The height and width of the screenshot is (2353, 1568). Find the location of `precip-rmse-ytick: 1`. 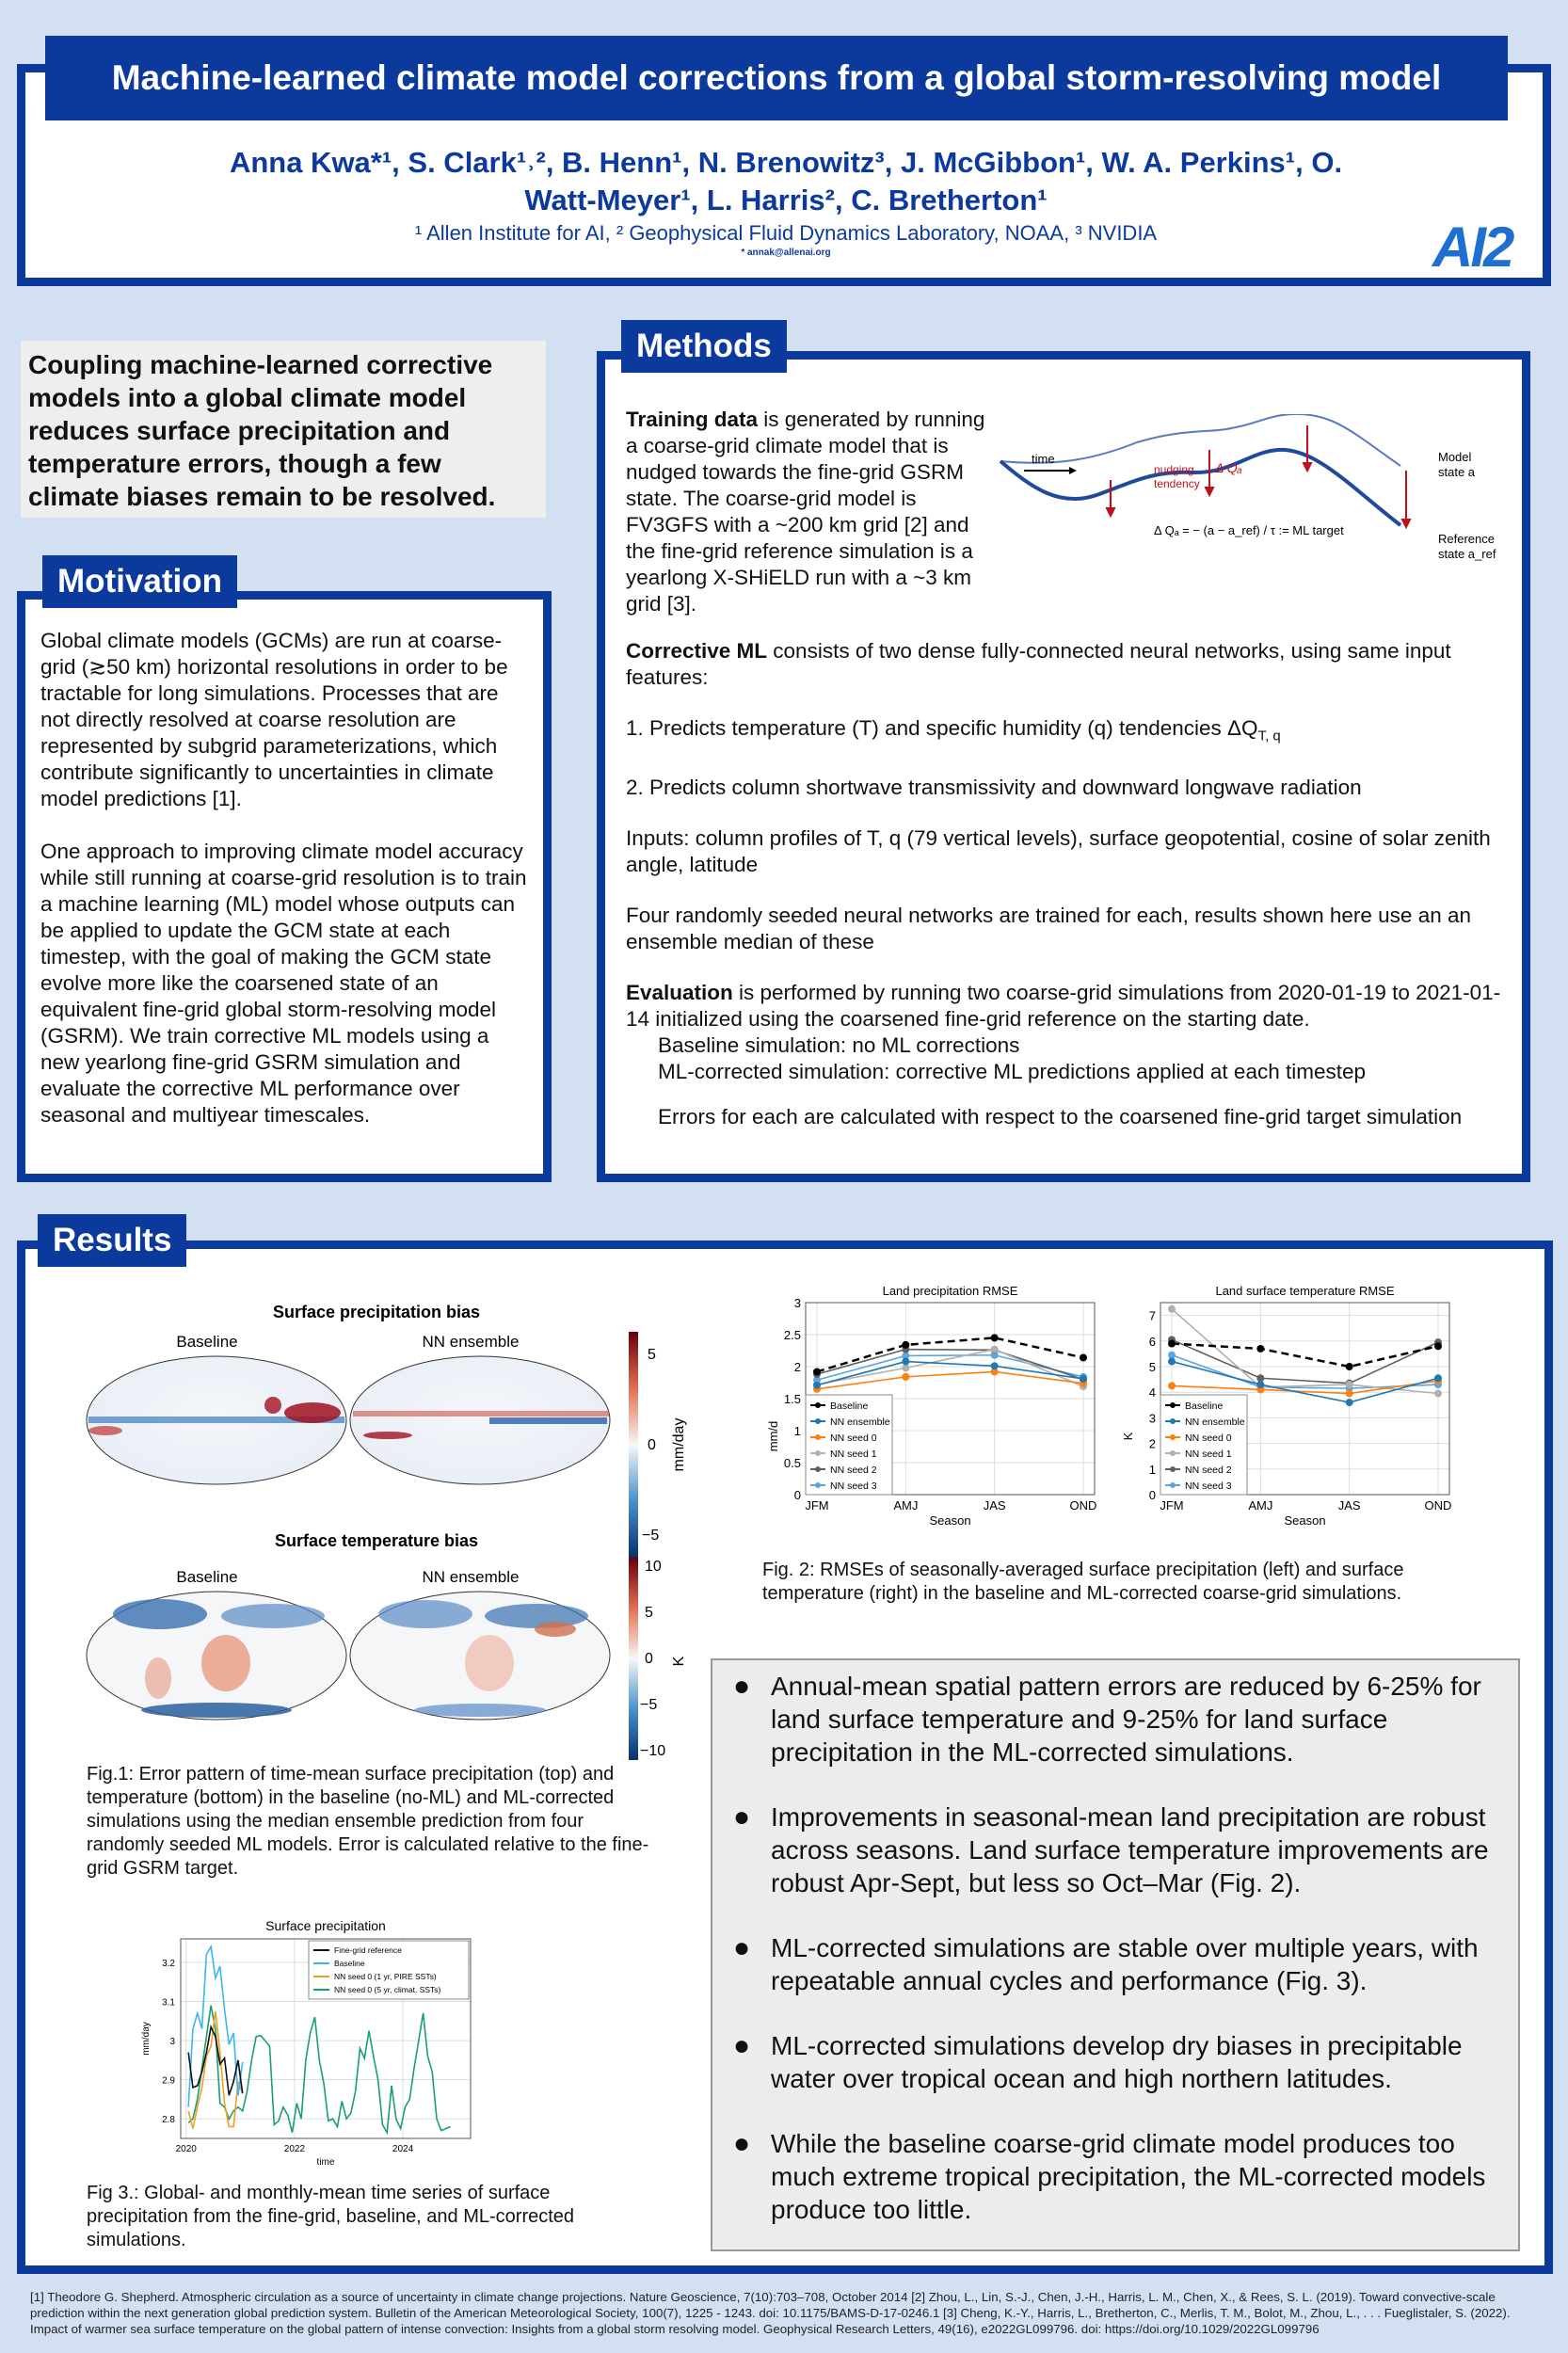

precip-rmse-ytick: 1 is located at coordinates (797, 1431).